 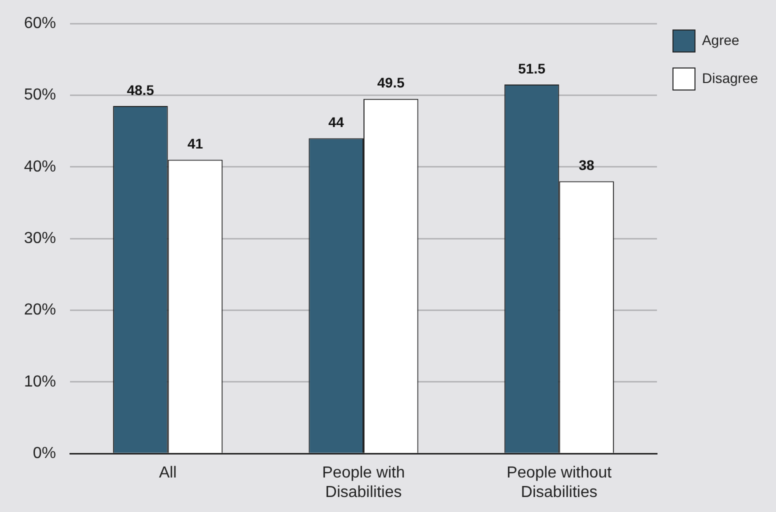 What do you see at coordinates (40, 310) in the screenshot?
I see `y-tick-label: 20%` at bounding box center [40, 310].